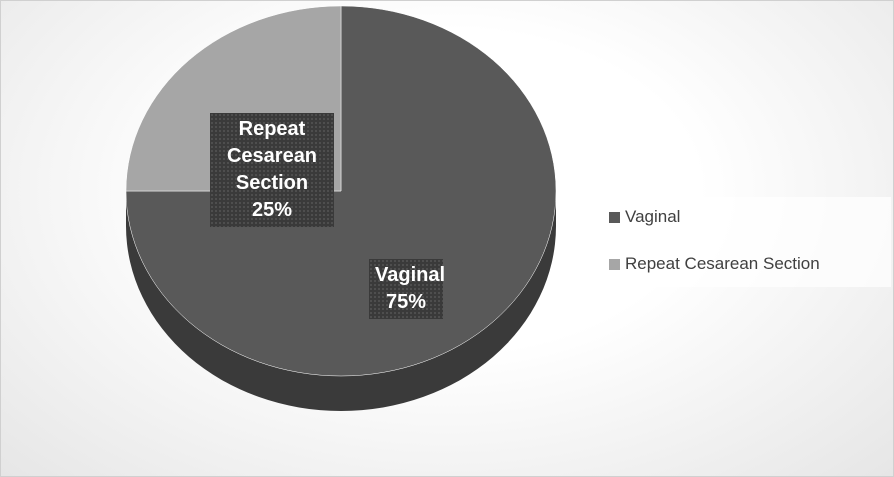  Describe the element at coordinates (722, 263) in the screenshot. I see `legend-label: Repeat Cesarean Section` at that location.